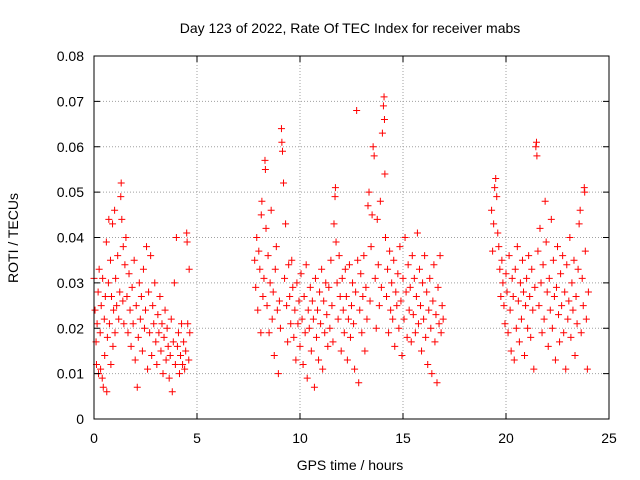 The width and height of the screenshot is (640, 480). I want to click on y-tick-labels: 0 0.01 0.02 0.03 0.04 0.05 0.06 0.07 0.08, so click(70, 237).